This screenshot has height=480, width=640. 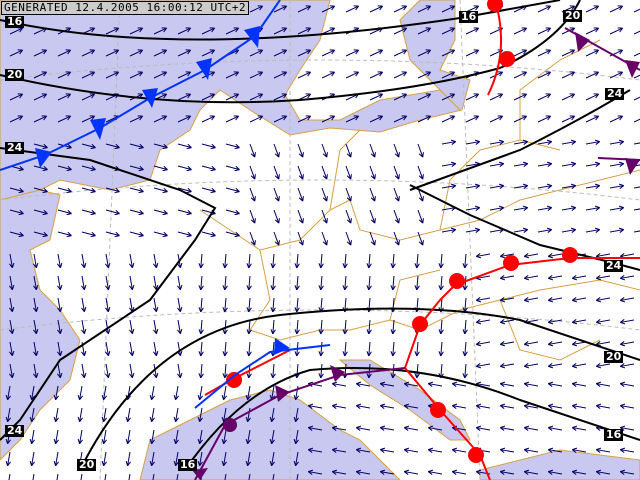 I want to click on isobar-16-north, so click(x=280, y=20).